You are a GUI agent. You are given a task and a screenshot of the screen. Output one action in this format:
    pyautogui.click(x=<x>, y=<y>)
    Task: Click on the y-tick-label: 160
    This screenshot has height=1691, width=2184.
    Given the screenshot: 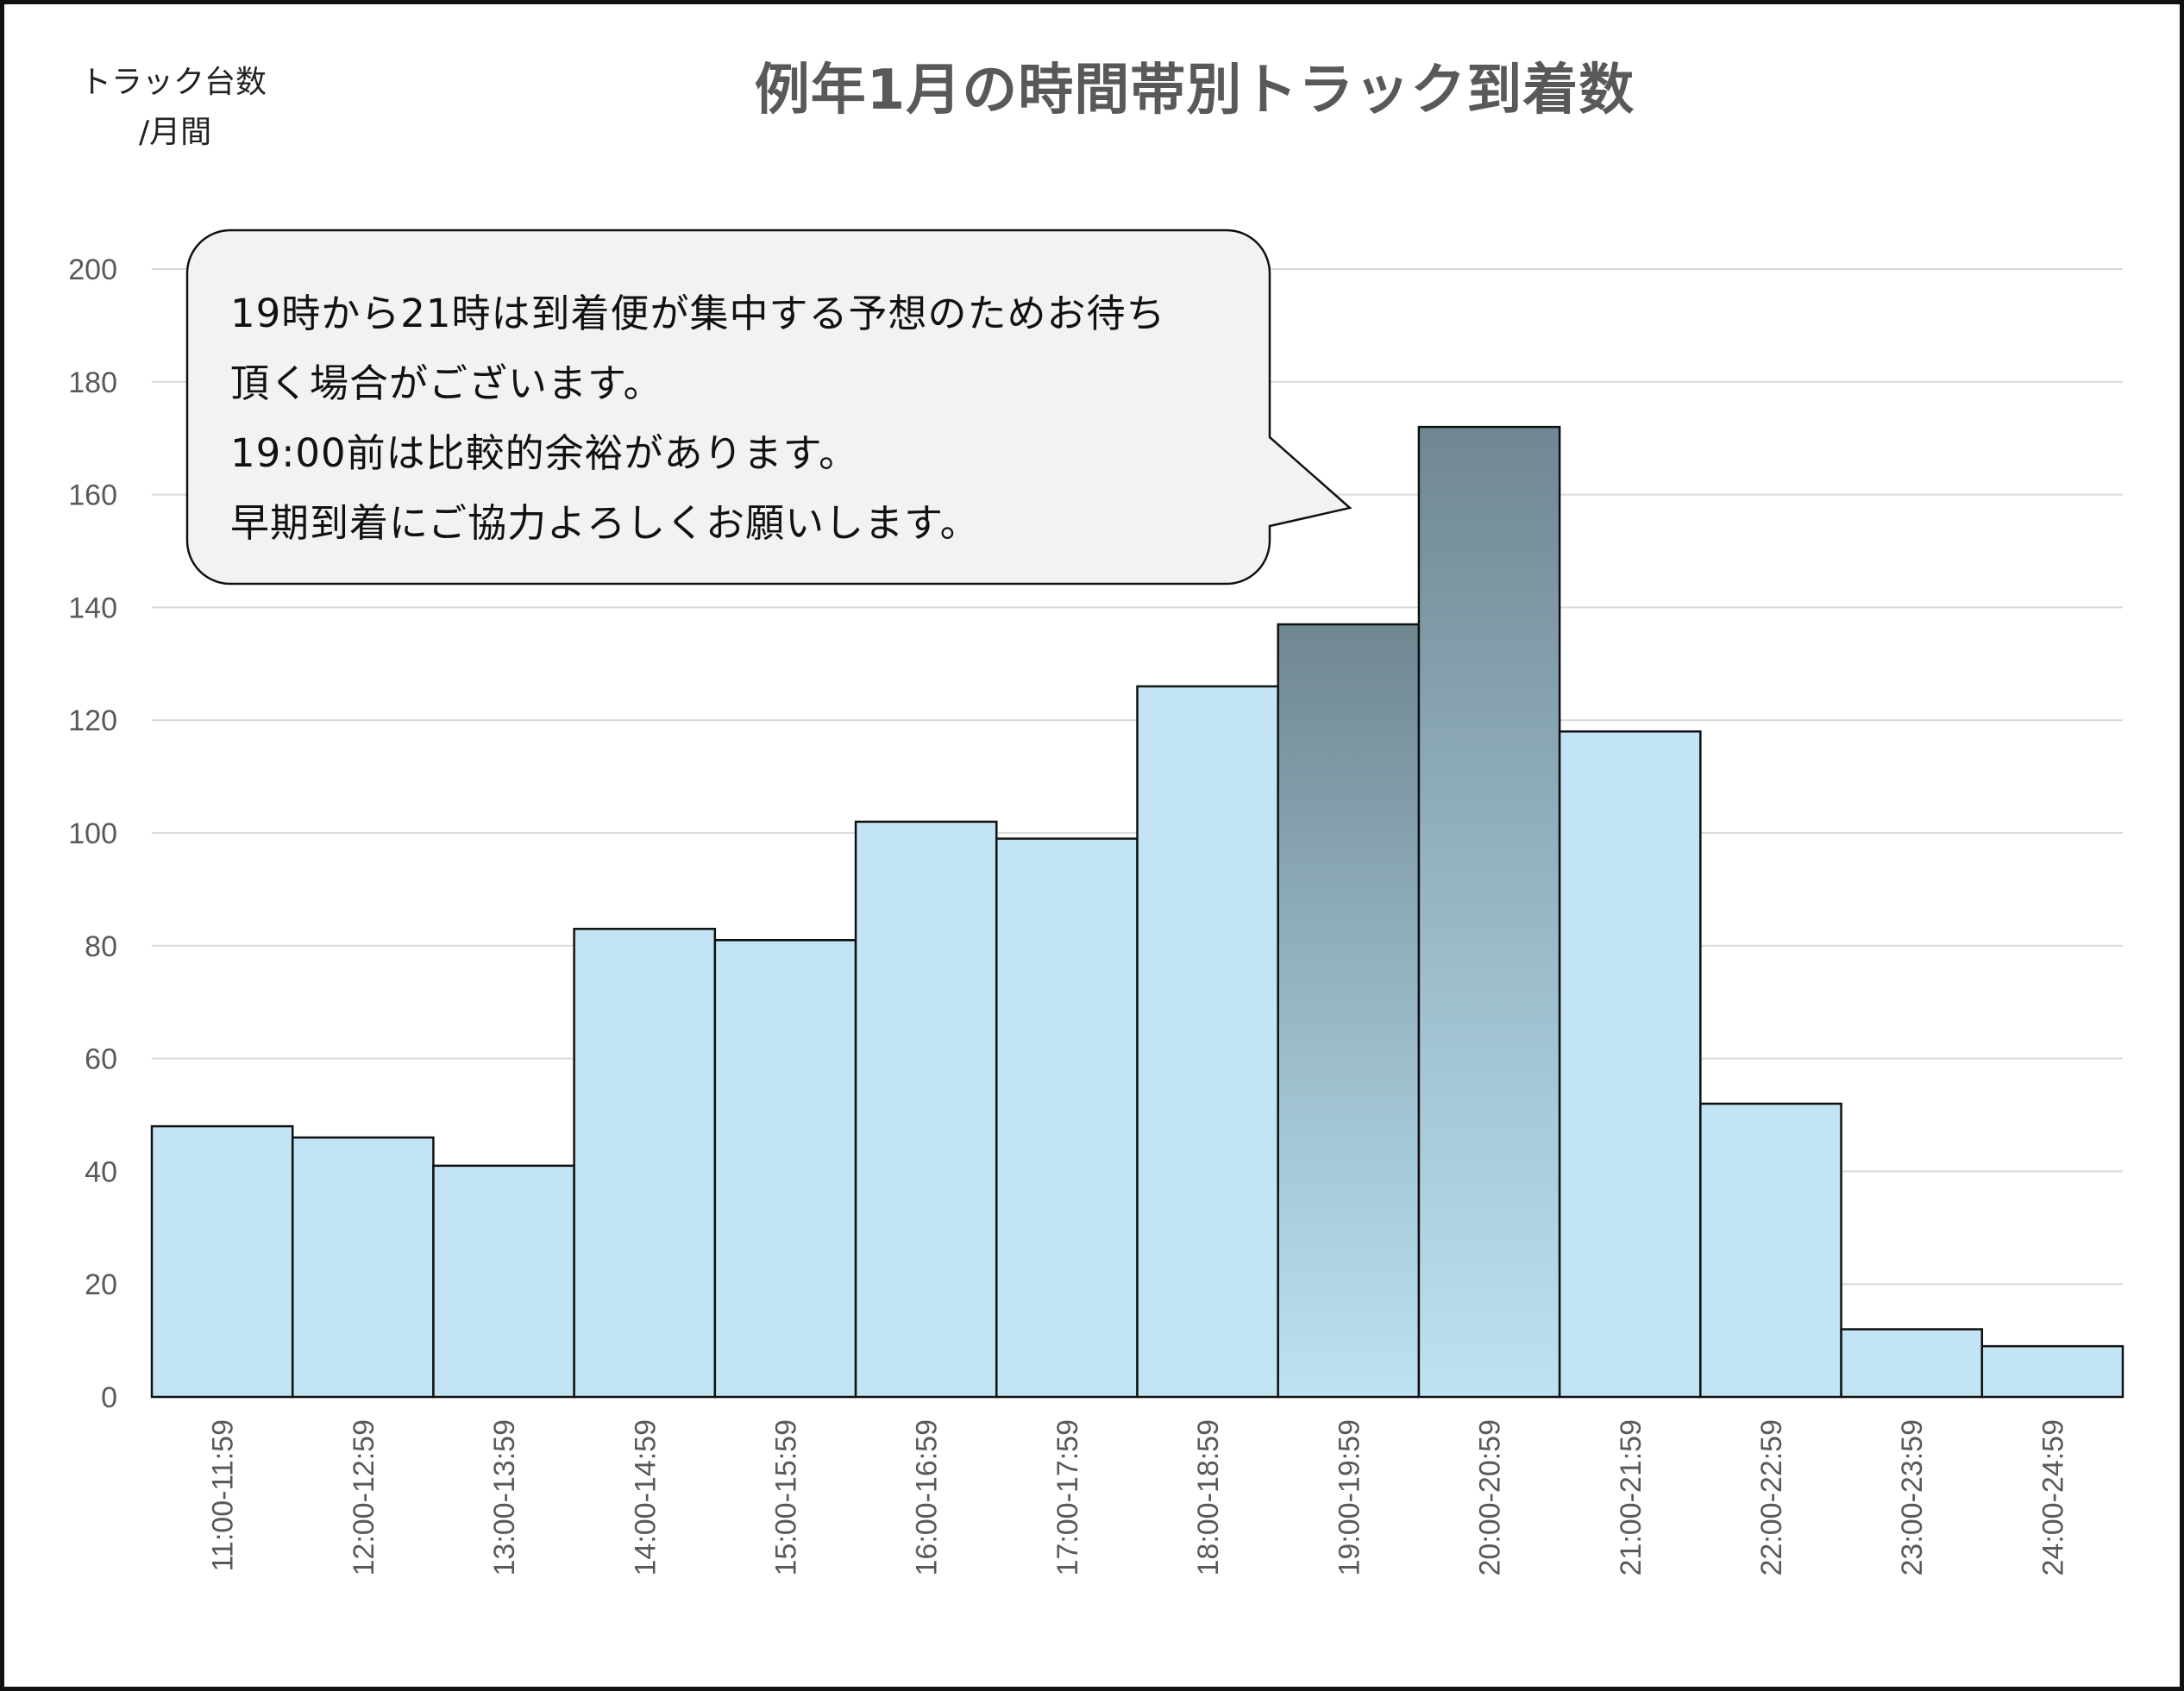 What is the action you would take?
    pyautogui.click(x=92, y=495)
    